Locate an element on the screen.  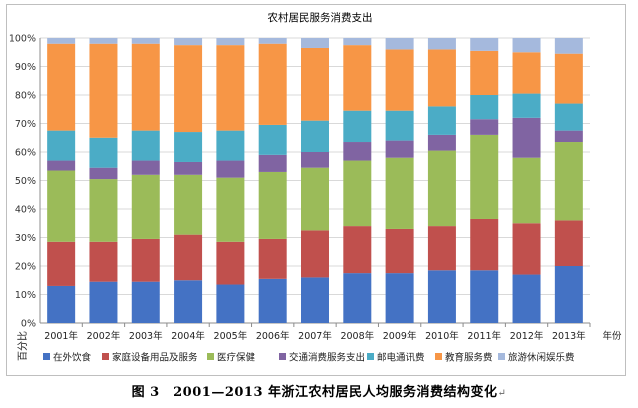
x-tick-label: 2006年 is located at coordinates (273, 336).